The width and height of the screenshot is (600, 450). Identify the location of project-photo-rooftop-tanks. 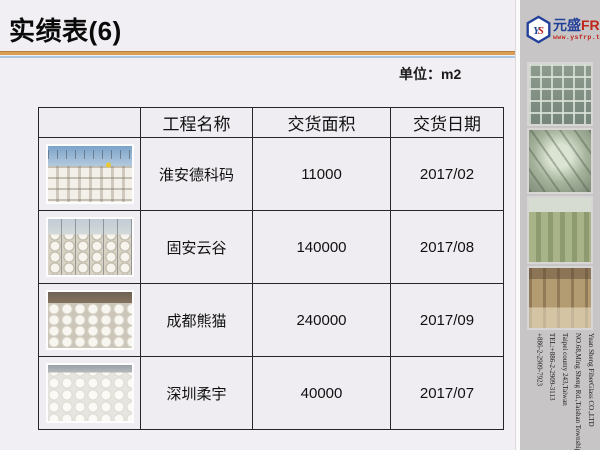
(89, 174).